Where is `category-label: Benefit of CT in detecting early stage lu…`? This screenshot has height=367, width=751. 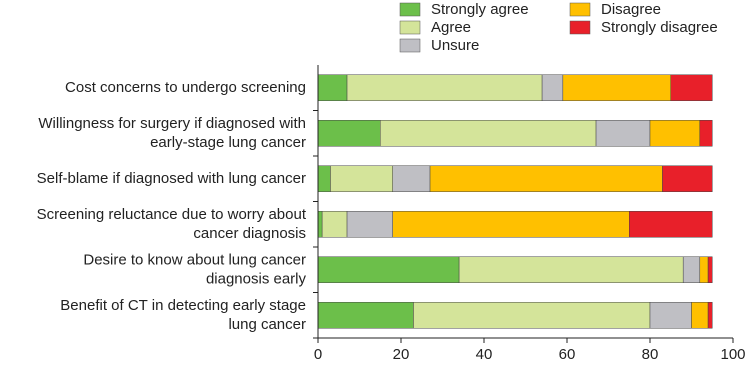 category-label: Benefit of CT in detecting early stage lu… is located at coordinates (183, 315).